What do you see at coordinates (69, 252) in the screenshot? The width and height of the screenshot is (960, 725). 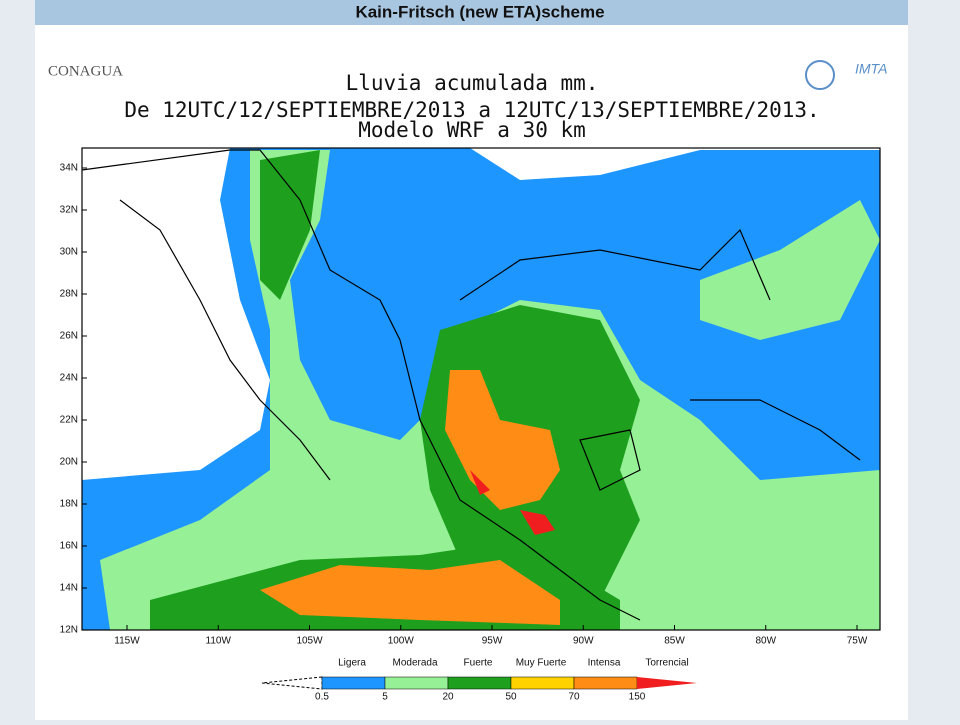 I see `lat-label: 30N` at bounding box center [69, 252].